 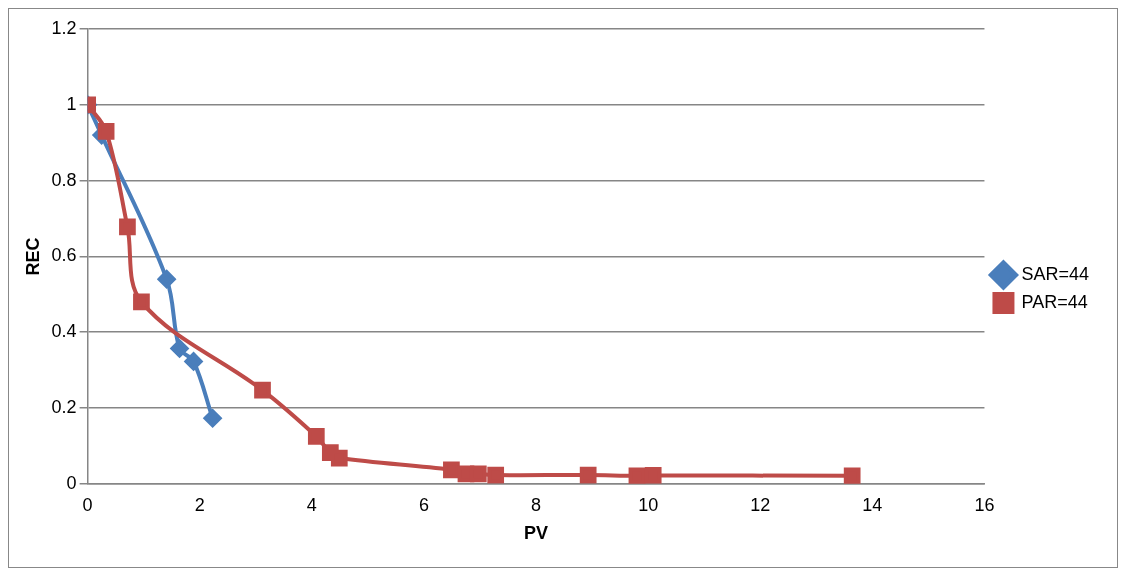 I want to click on x-tick-label: 12, so click(x=760, y=504).